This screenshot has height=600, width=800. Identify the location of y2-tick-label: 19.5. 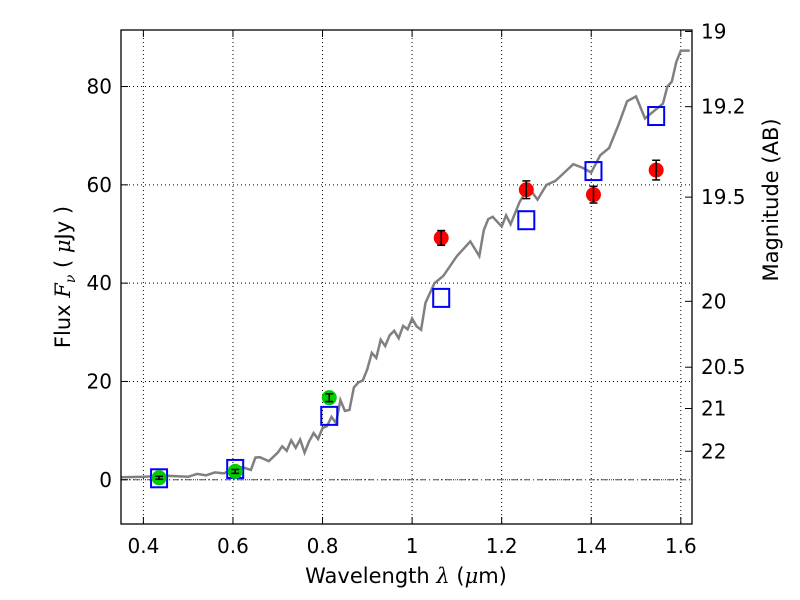
(723, 197).